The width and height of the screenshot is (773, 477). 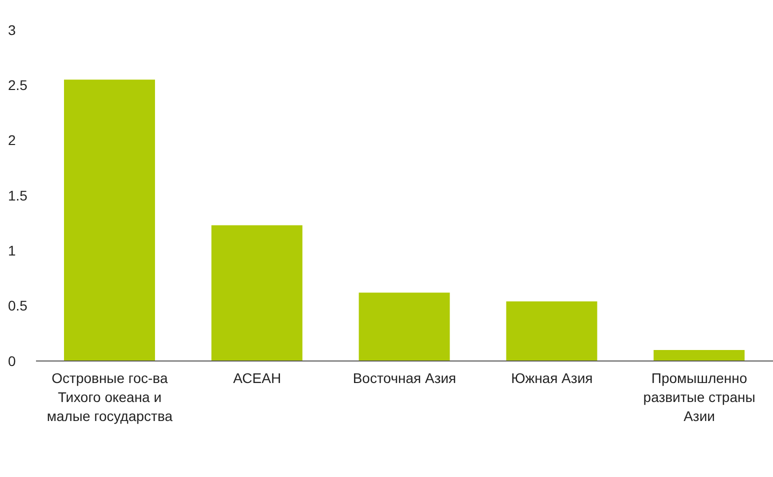 I want to click on y-tick-label: 1.5, so click(x=18, y=195).